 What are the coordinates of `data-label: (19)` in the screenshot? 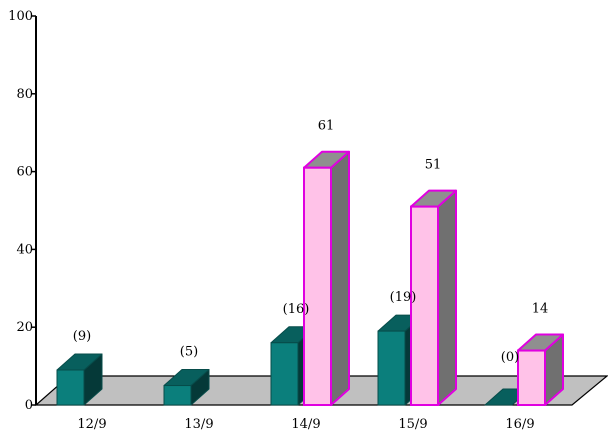 It's located at (403, 297).